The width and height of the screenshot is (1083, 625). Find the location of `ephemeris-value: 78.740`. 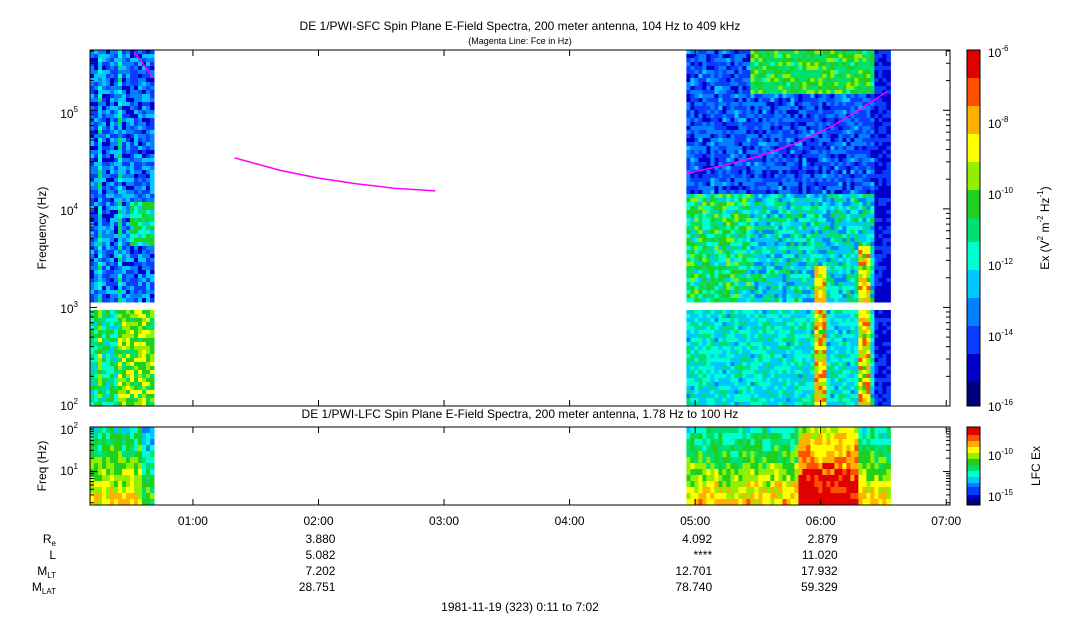

ephemeris-value: 78.740 is located at coordinates (693, 587).